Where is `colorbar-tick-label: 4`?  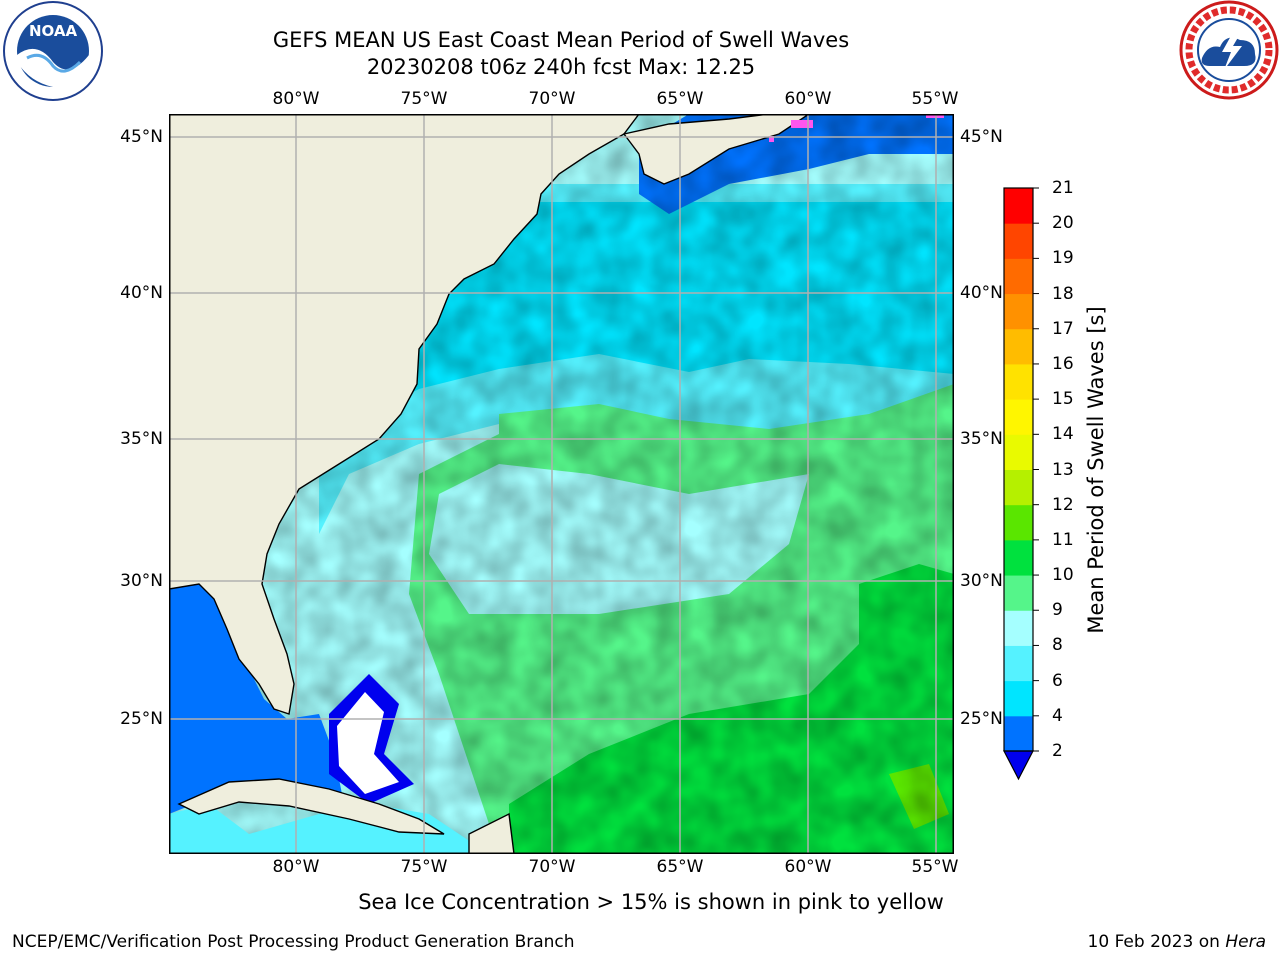 colorbar-tick-label: 4 is located at coordinates (1057, 715).